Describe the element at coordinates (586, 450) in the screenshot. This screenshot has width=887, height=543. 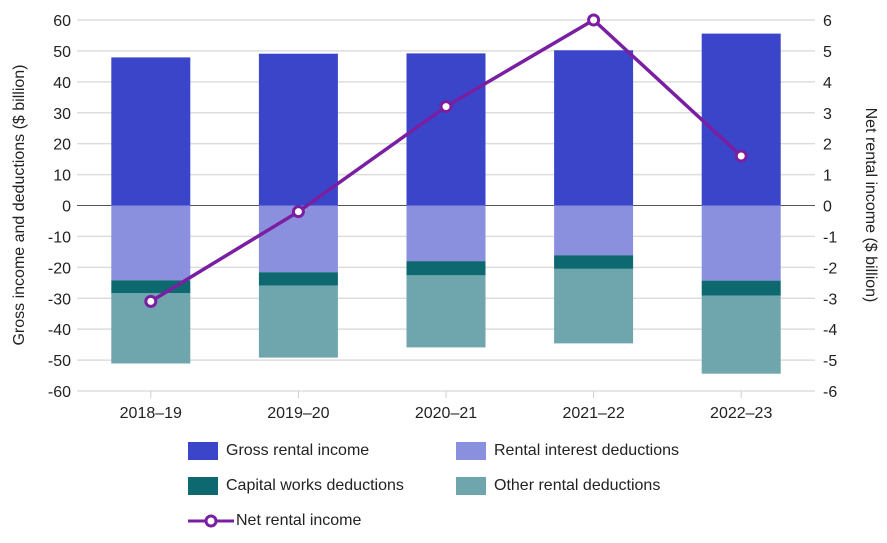
I see `legend-label: Rental interest deductions` at that location.